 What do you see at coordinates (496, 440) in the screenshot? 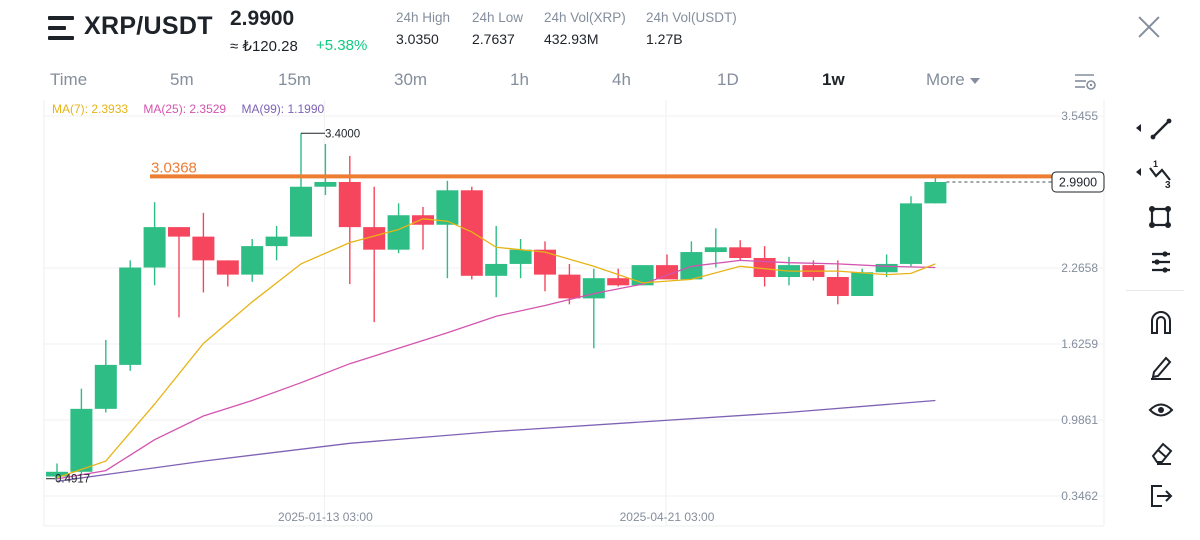
I see `ma99-line` at bounding box center [496, 440].